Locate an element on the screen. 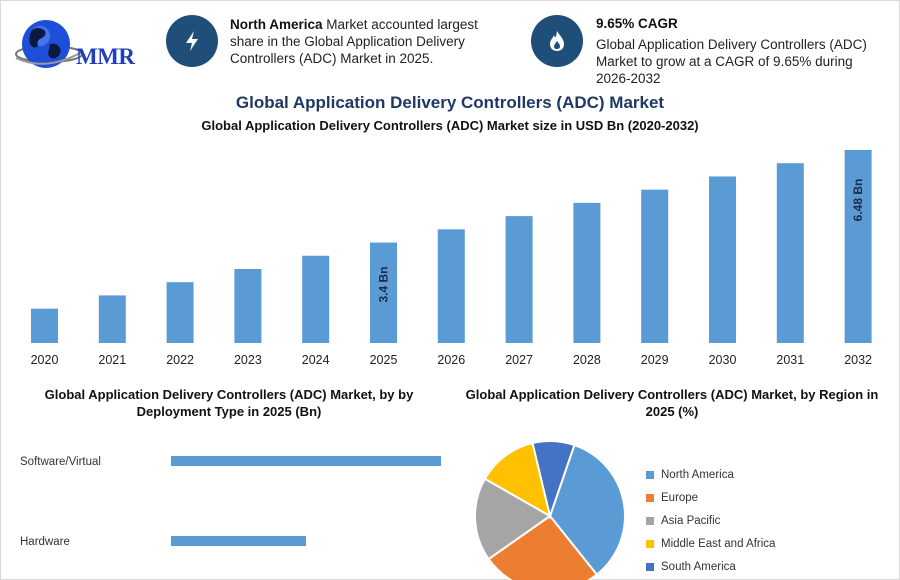 The width and height of the screenshot is (900, 580). legend-item: North America is located at coordinates (710, 474).